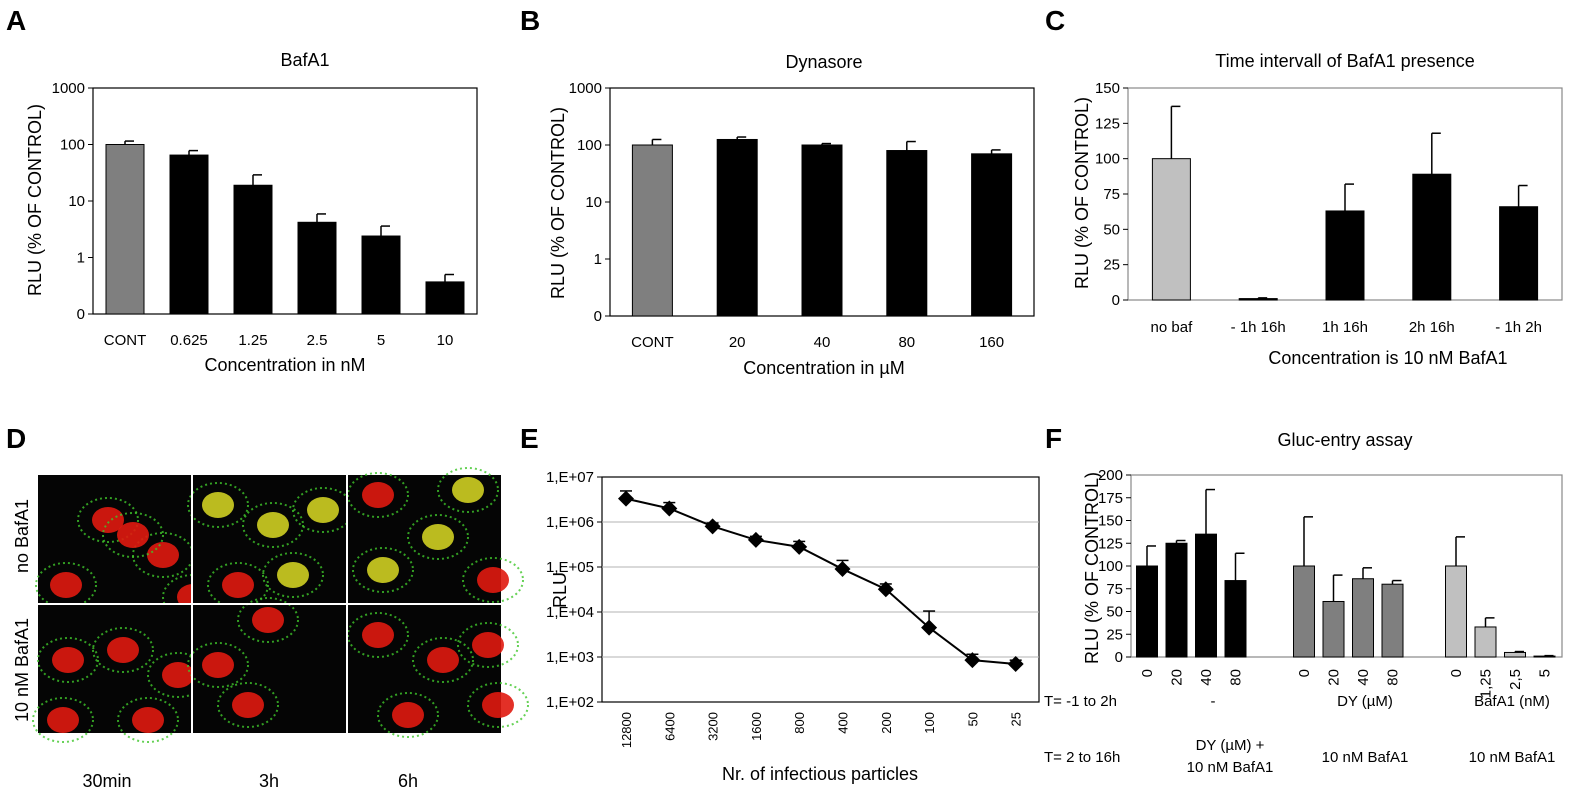  What do you see at coordinates (76, 201) in the screenshot?
I see `chart-a-ytick-label: 10` at bounding box center [76, 201].